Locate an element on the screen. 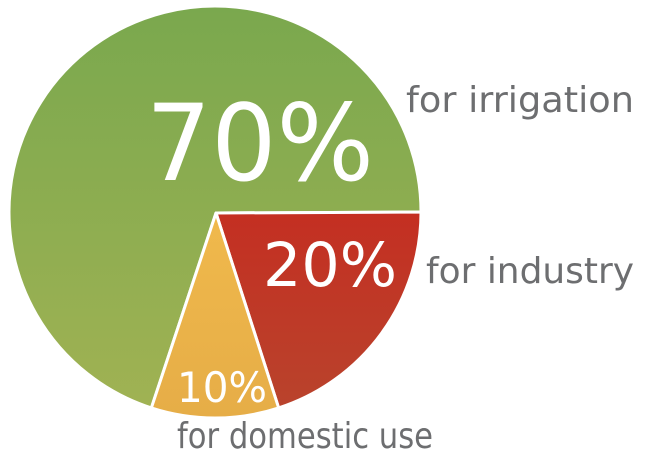  value-label-irrigation: 70% is located at coordinates (260, 143).